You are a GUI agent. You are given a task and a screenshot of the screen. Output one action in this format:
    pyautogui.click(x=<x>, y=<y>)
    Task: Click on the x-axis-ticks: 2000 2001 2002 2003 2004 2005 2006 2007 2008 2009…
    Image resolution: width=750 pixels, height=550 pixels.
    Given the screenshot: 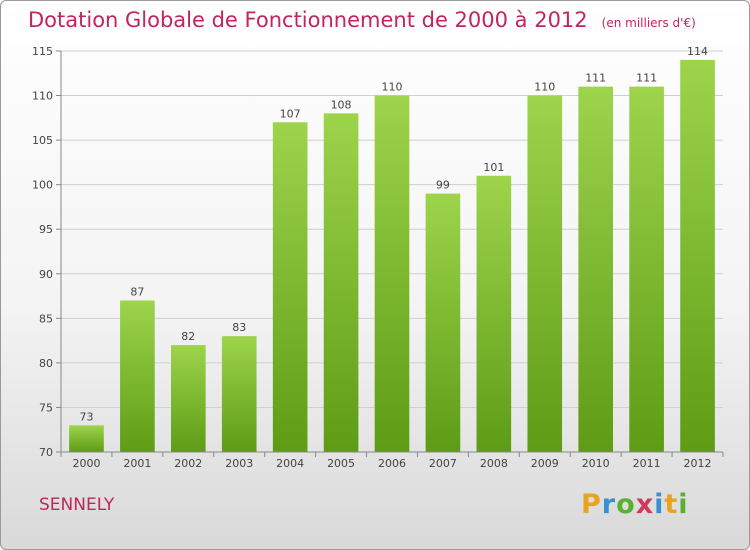 What is the action you would take?
    pyautogui.click(x=392, y=461)
    